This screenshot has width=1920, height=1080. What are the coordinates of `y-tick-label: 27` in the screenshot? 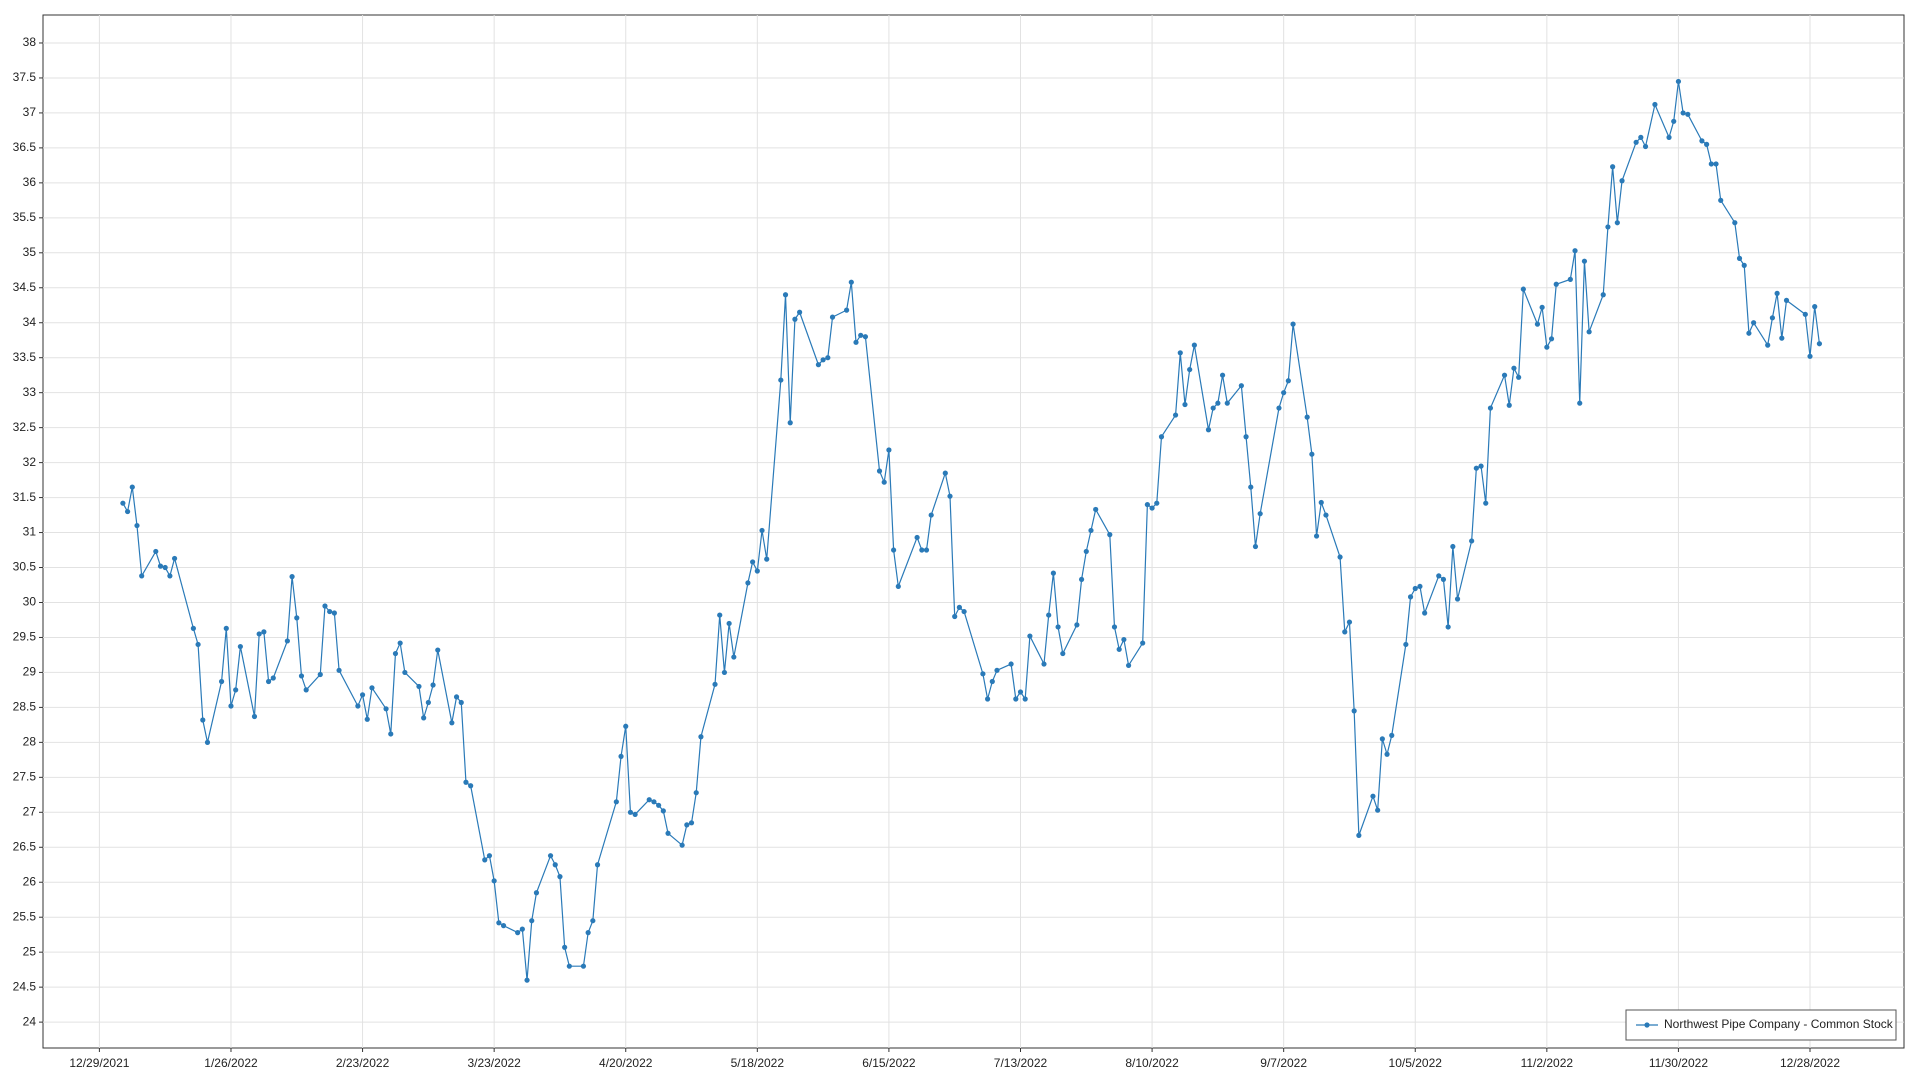 It's located at (30, 811).